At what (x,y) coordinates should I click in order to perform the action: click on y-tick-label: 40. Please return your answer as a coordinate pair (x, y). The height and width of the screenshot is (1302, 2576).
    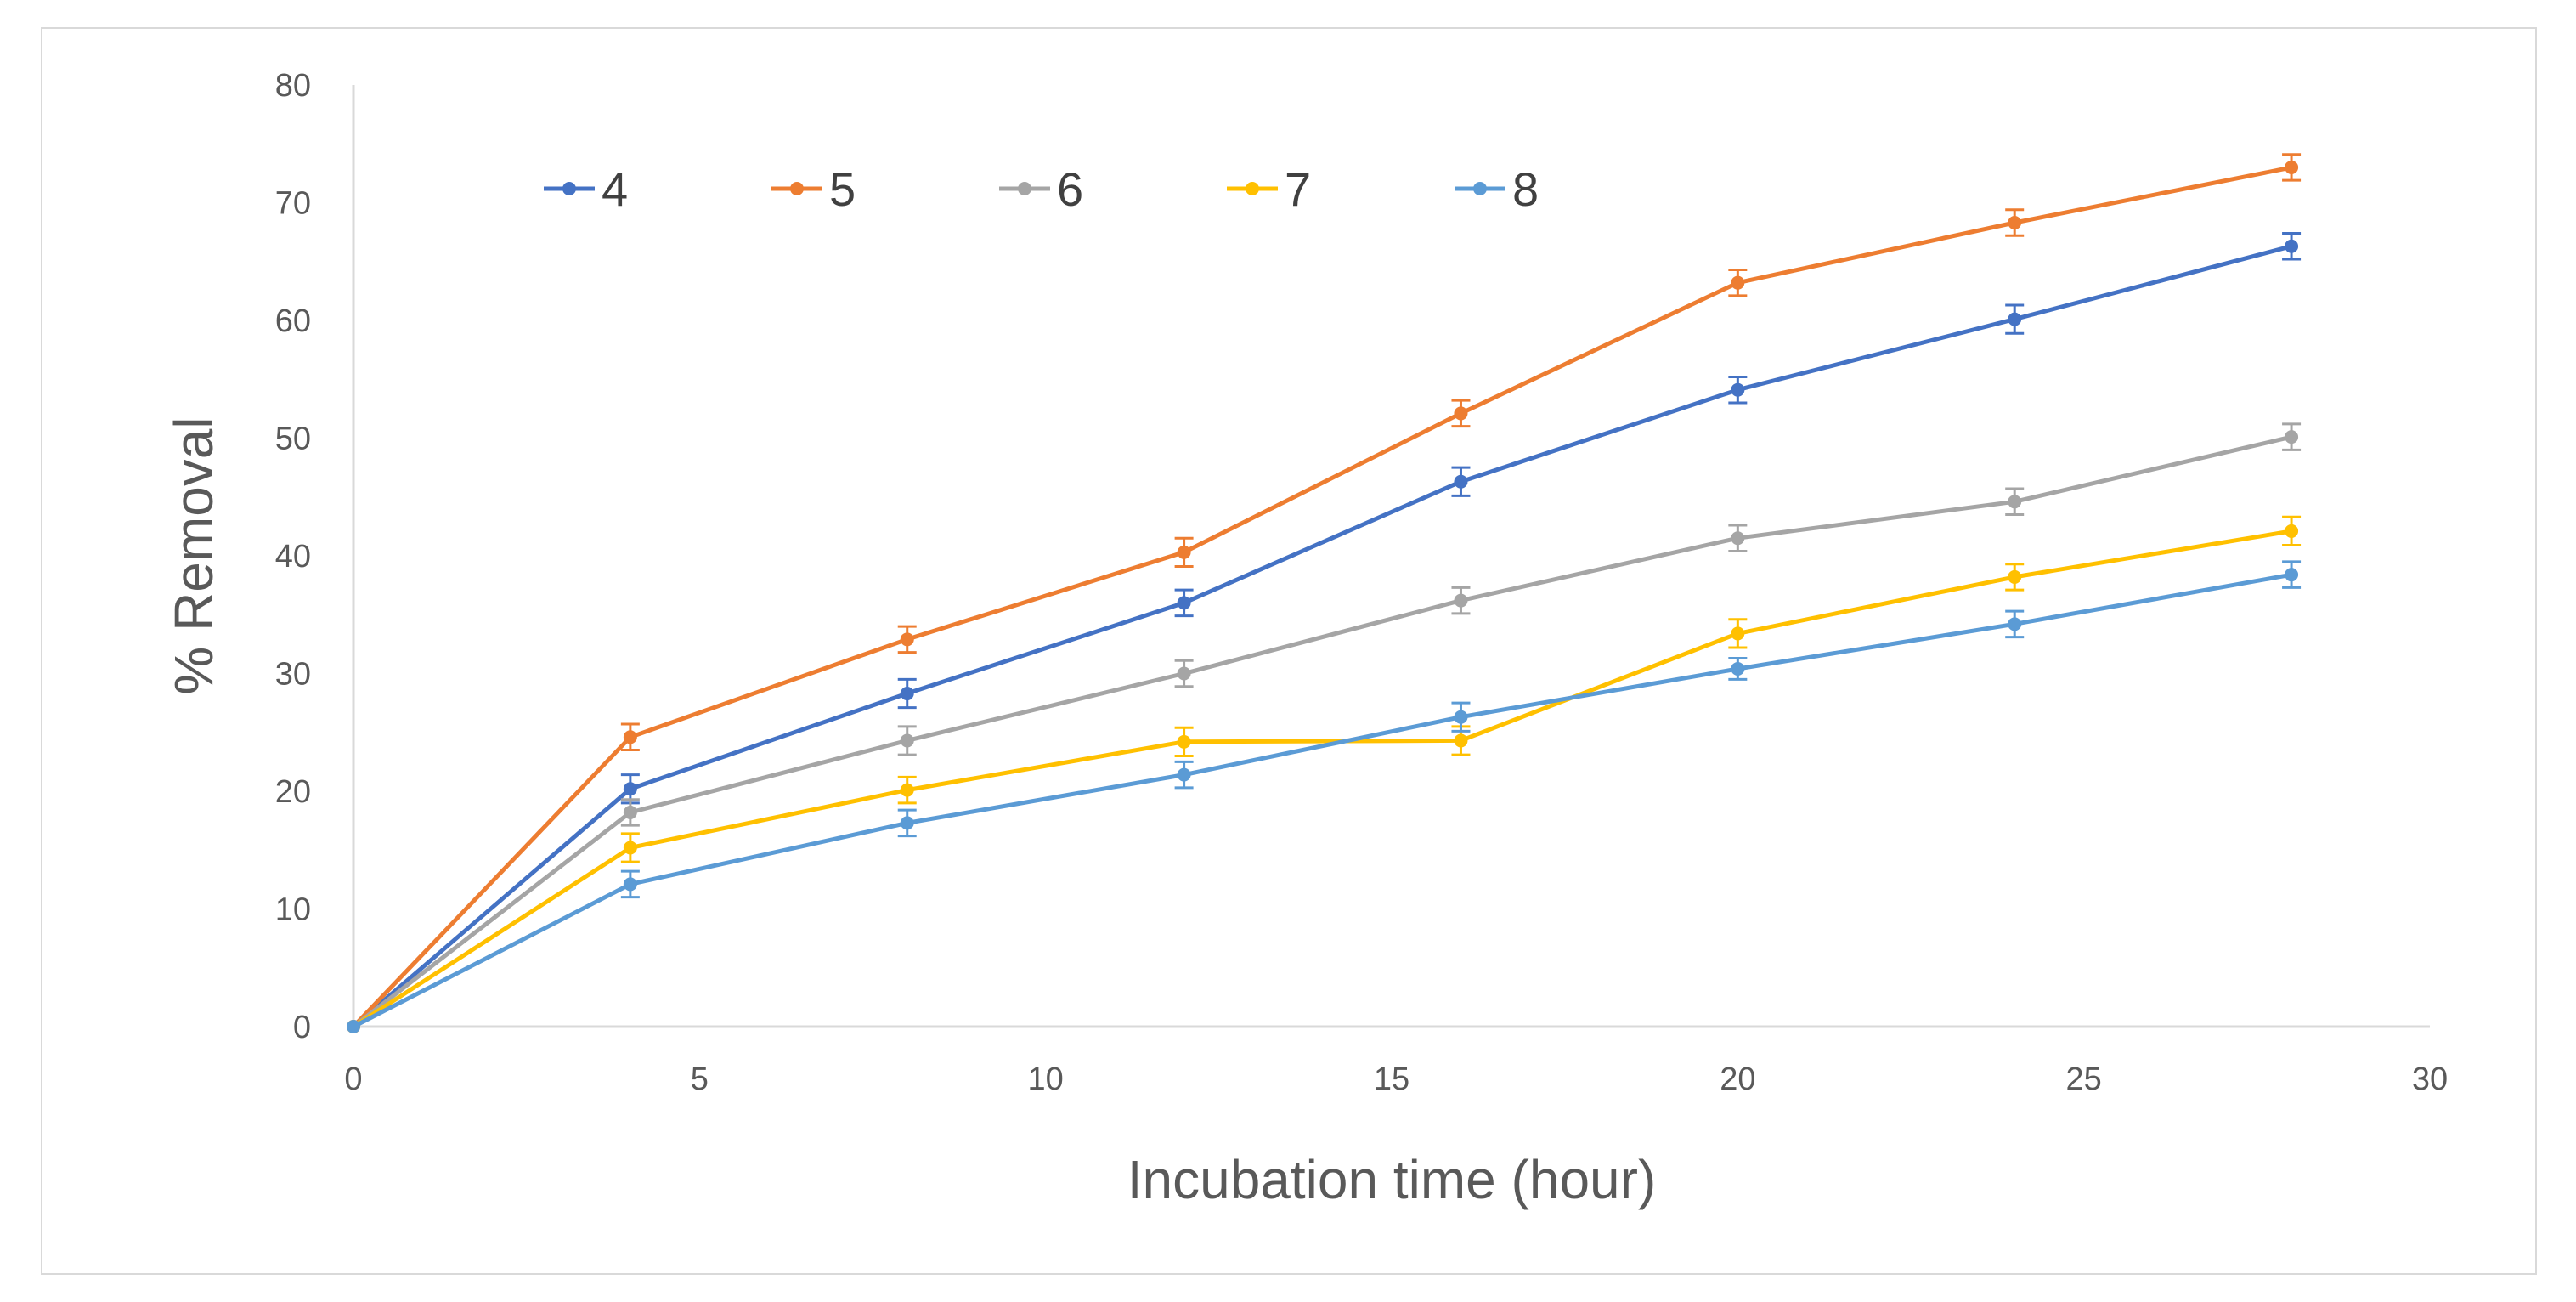
    Looking at the image, I should click on (293, 557).